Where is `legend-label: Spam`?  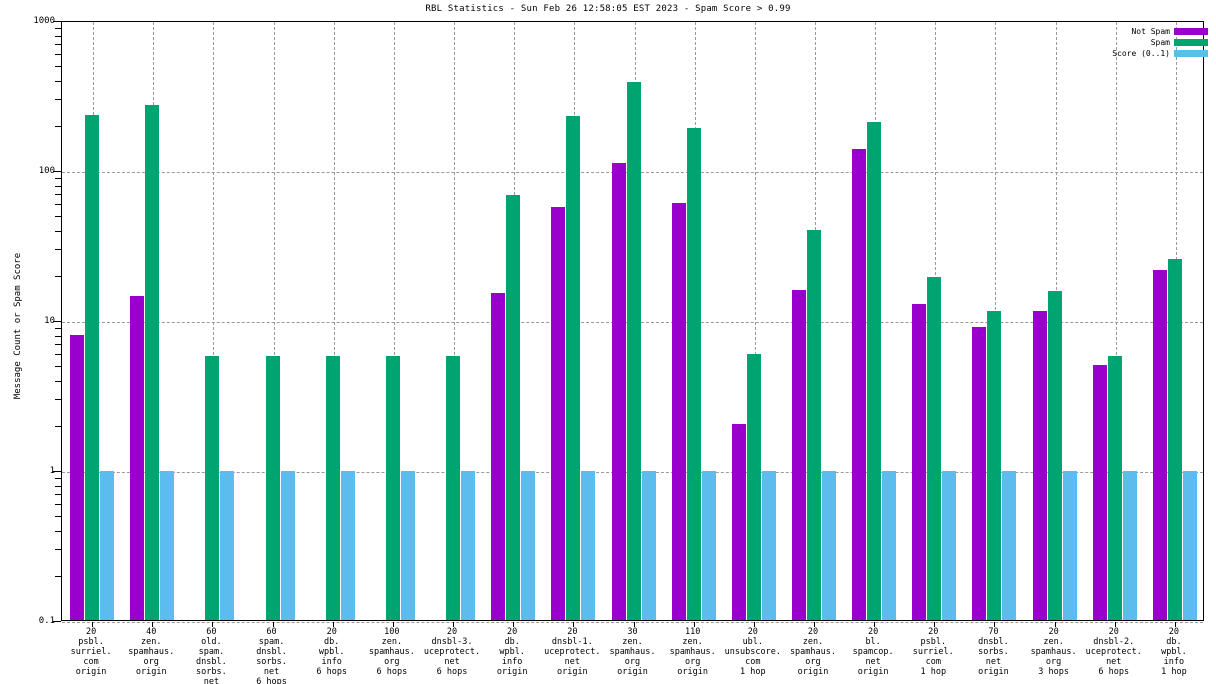 legend-label: Spam is located at coordinates (1160, 42).